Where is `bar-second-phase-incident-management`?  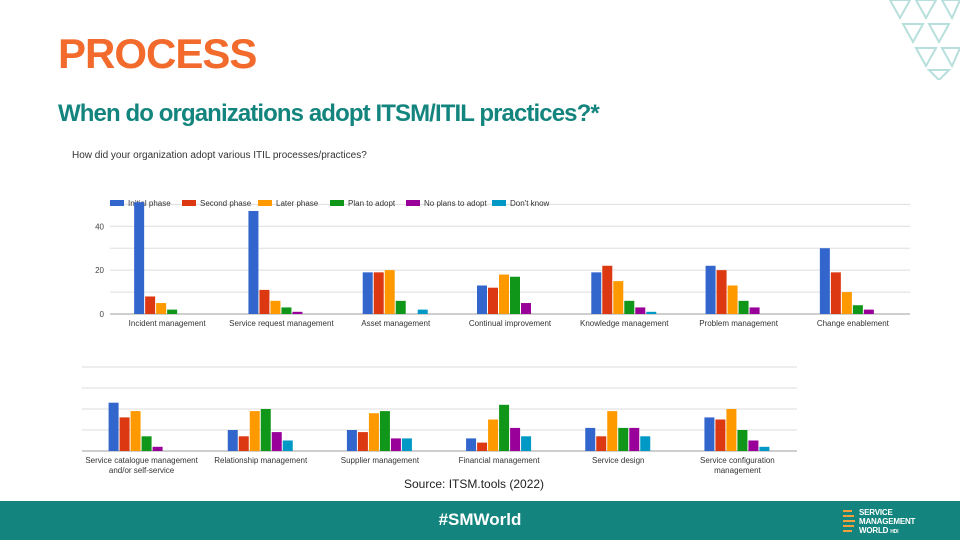
bar-second-phase-incident-management is located at coordinates (150, 305).